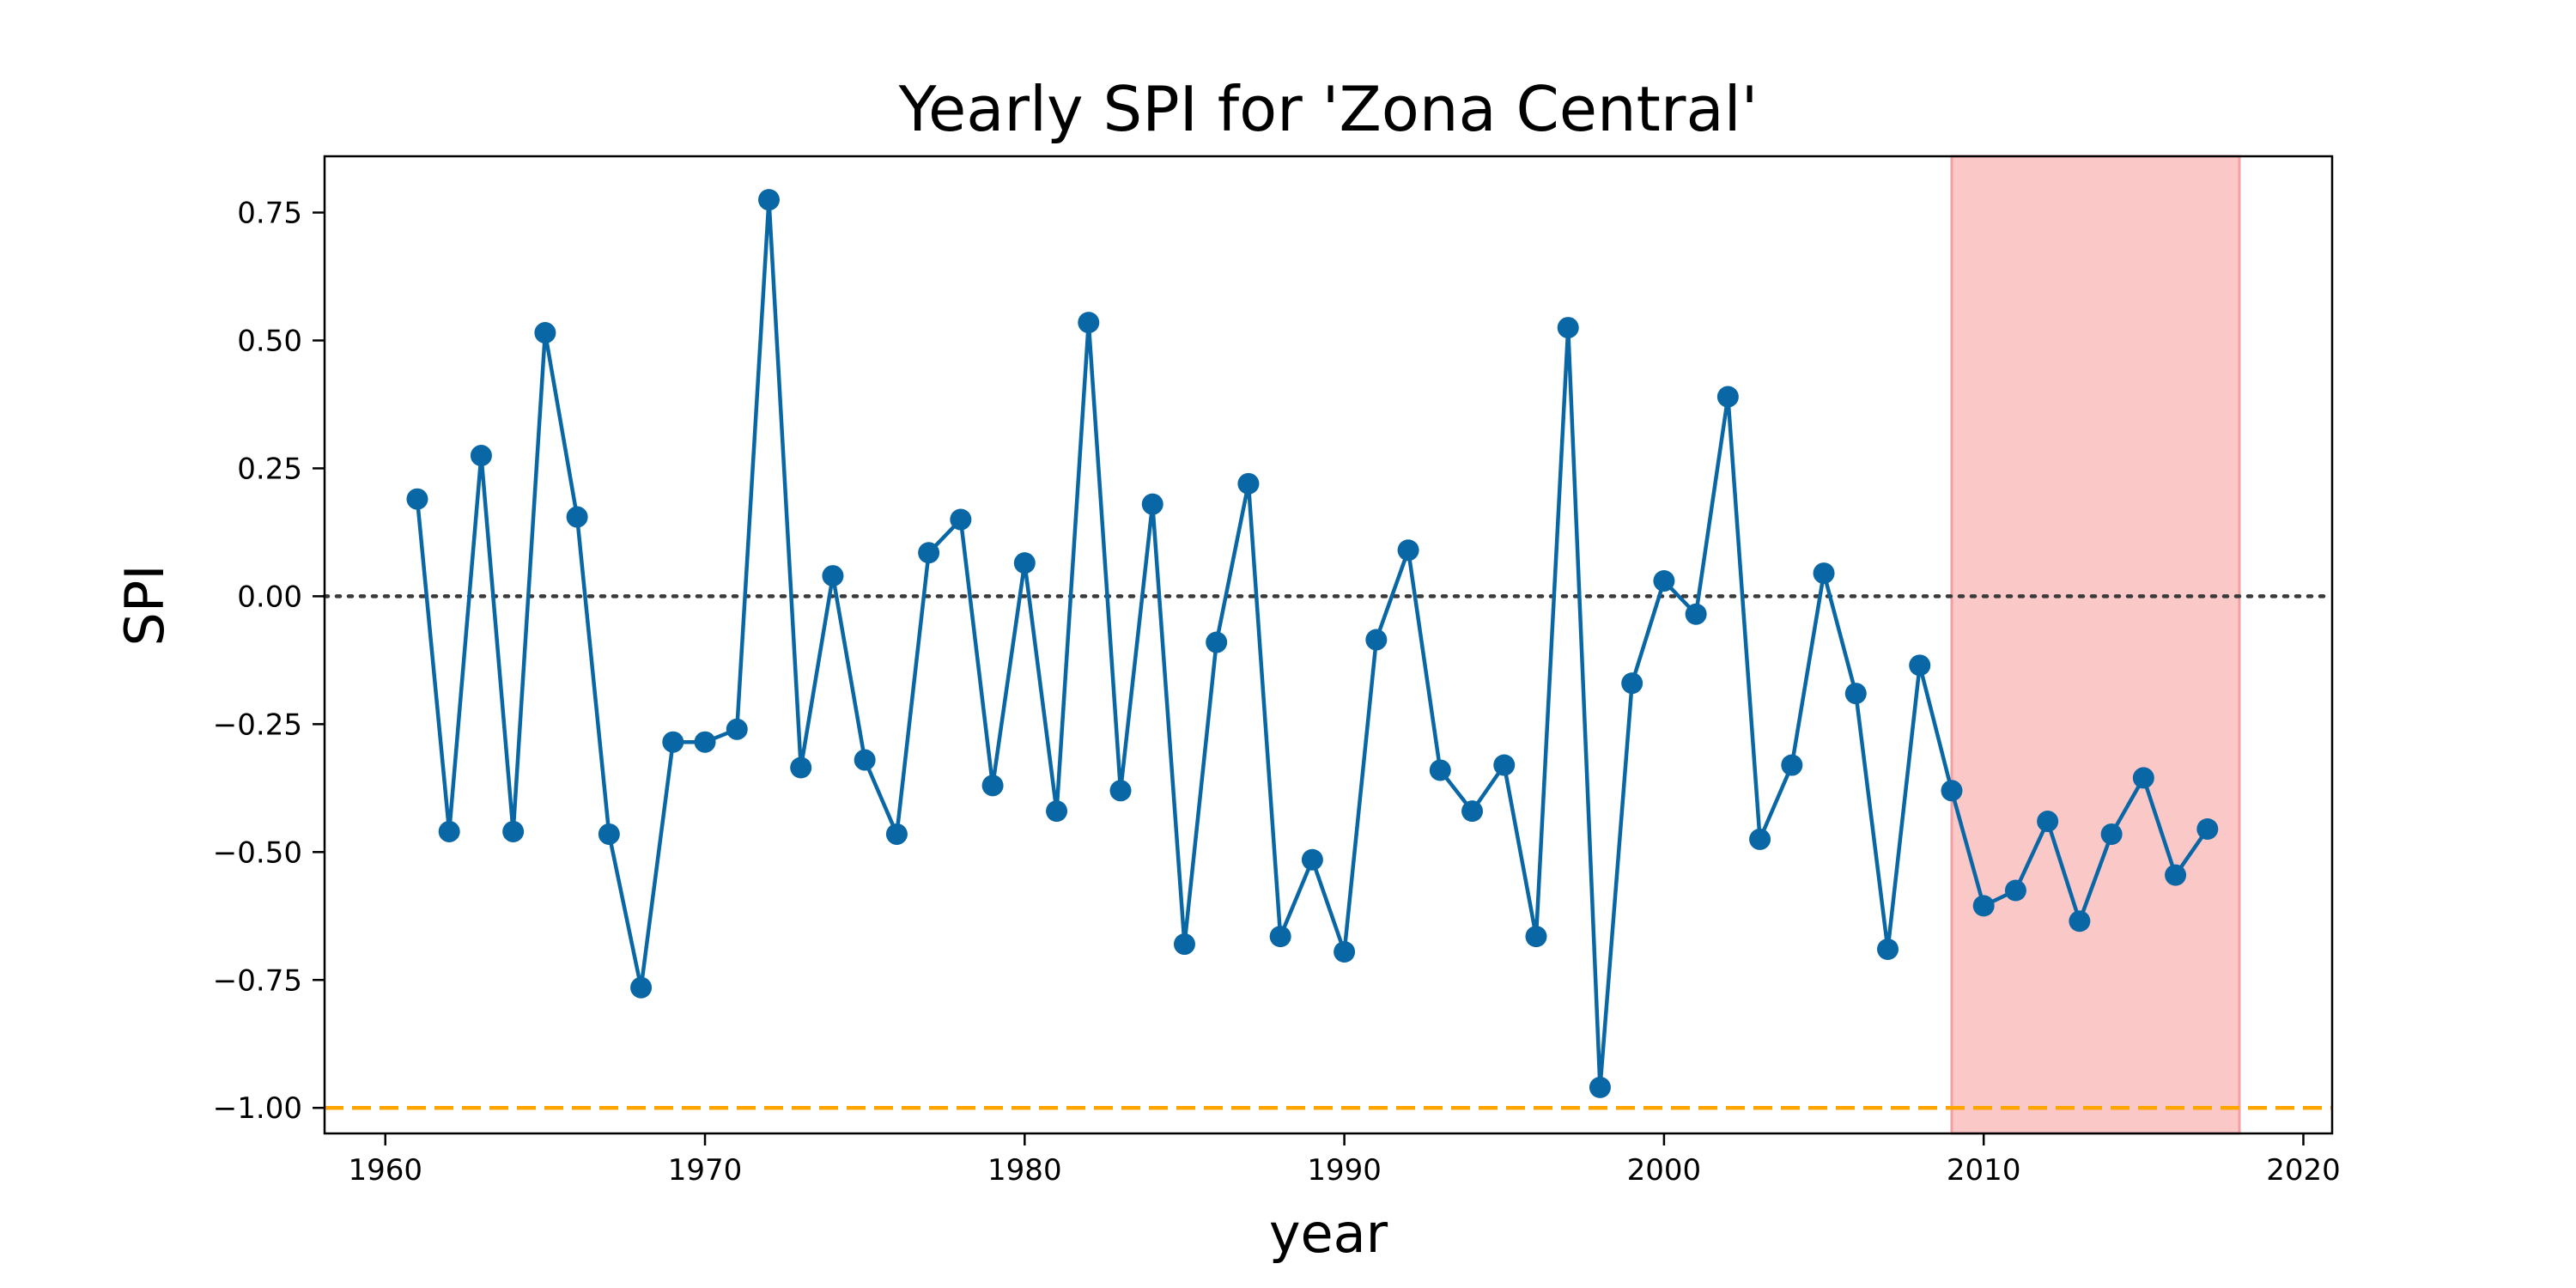  What do you see at coordinates (1664, 1170) in the screenshot?
I see `x-tick-label: 2000` at bounding box center [1664, 1170].